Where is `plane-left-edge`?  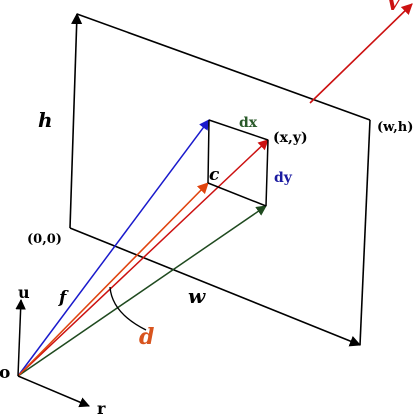 plane-left-edge is located at coordinates (76, 120).